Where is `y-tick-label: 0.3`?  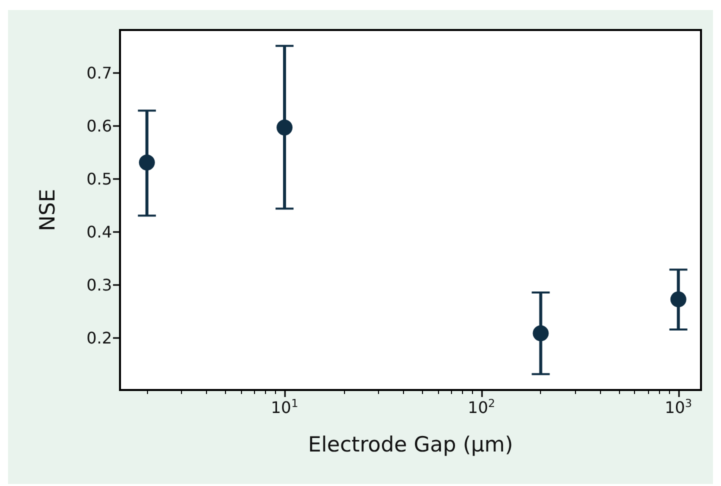
y-tick-label: 0.3 is located at coordinates (99, 285).